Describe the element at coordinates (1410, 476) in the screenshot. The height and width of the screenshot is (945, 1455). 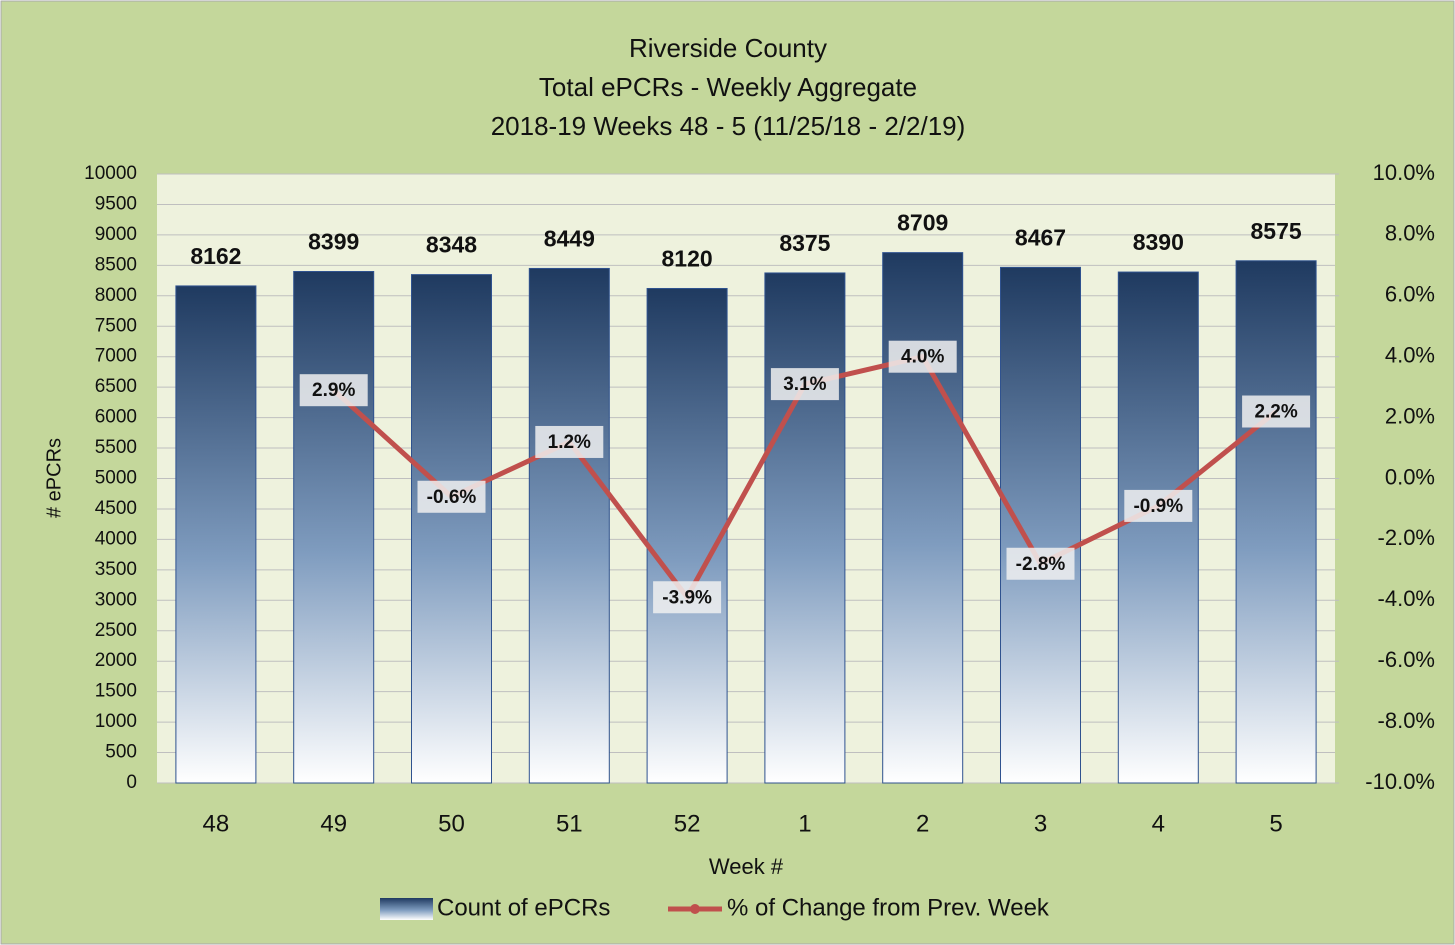
I see `y2-tick-label: 0.0%` at that location.